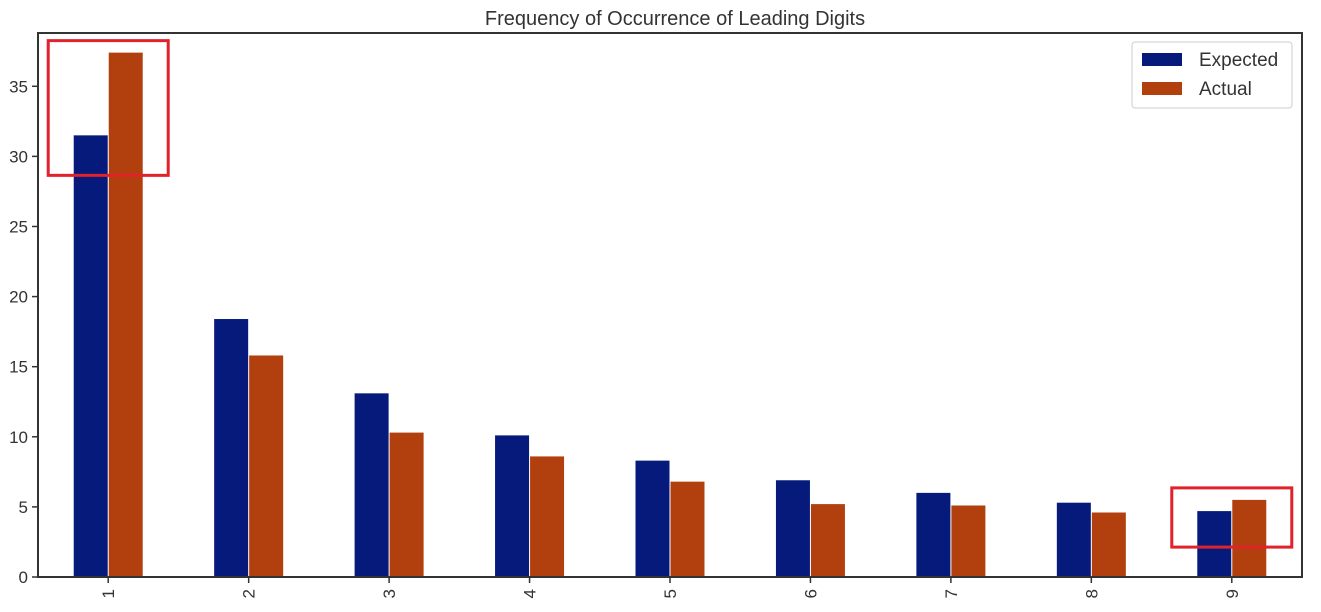  Describe the element at coordinates (389, 593) in the screenshot. I see `x-tick-label: 3` at that location.